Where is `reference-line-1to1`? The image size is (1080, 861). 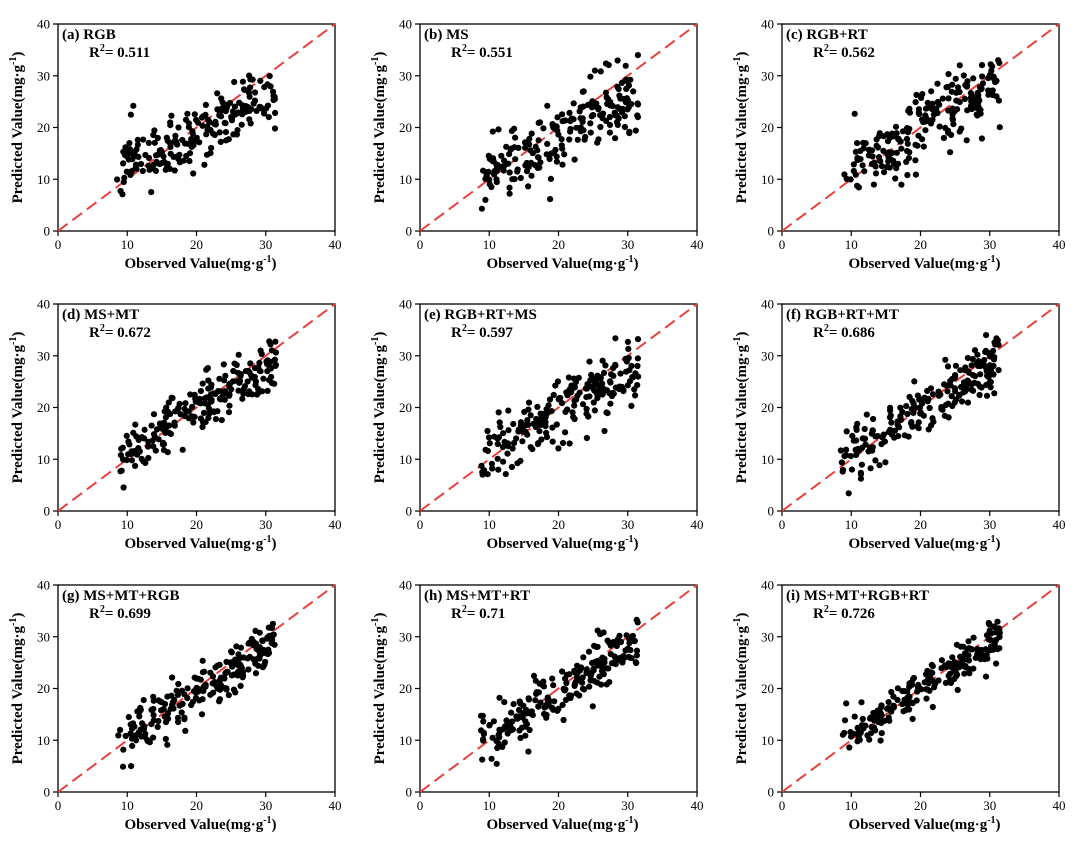 reference-line-1to1 is located at coordinates (558, 688).